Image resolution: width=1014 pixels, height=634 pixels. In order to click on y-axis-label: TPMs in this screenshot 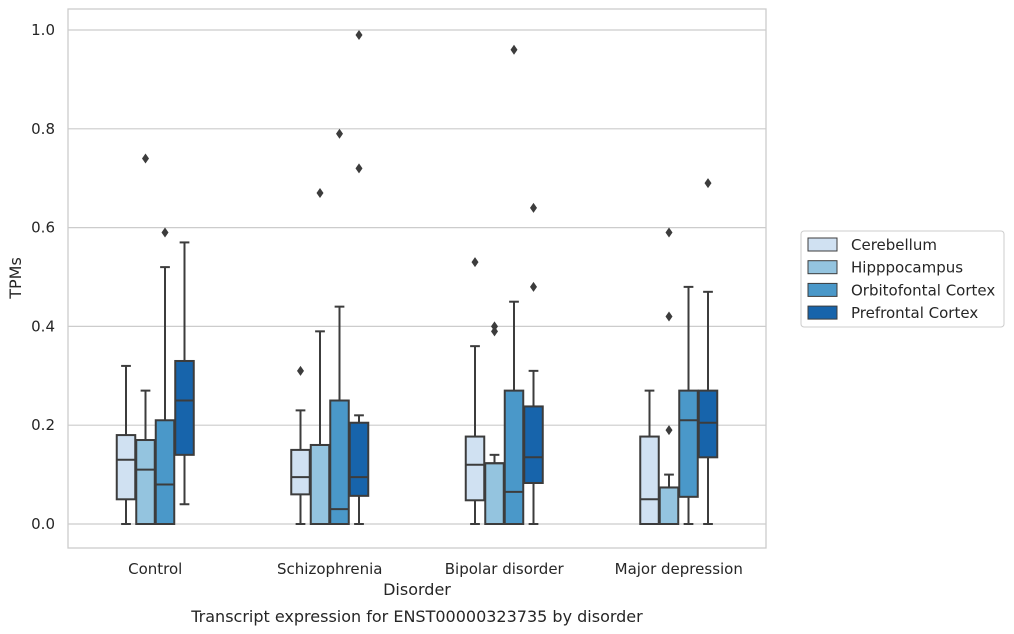, I will do `click(15, 278)`.